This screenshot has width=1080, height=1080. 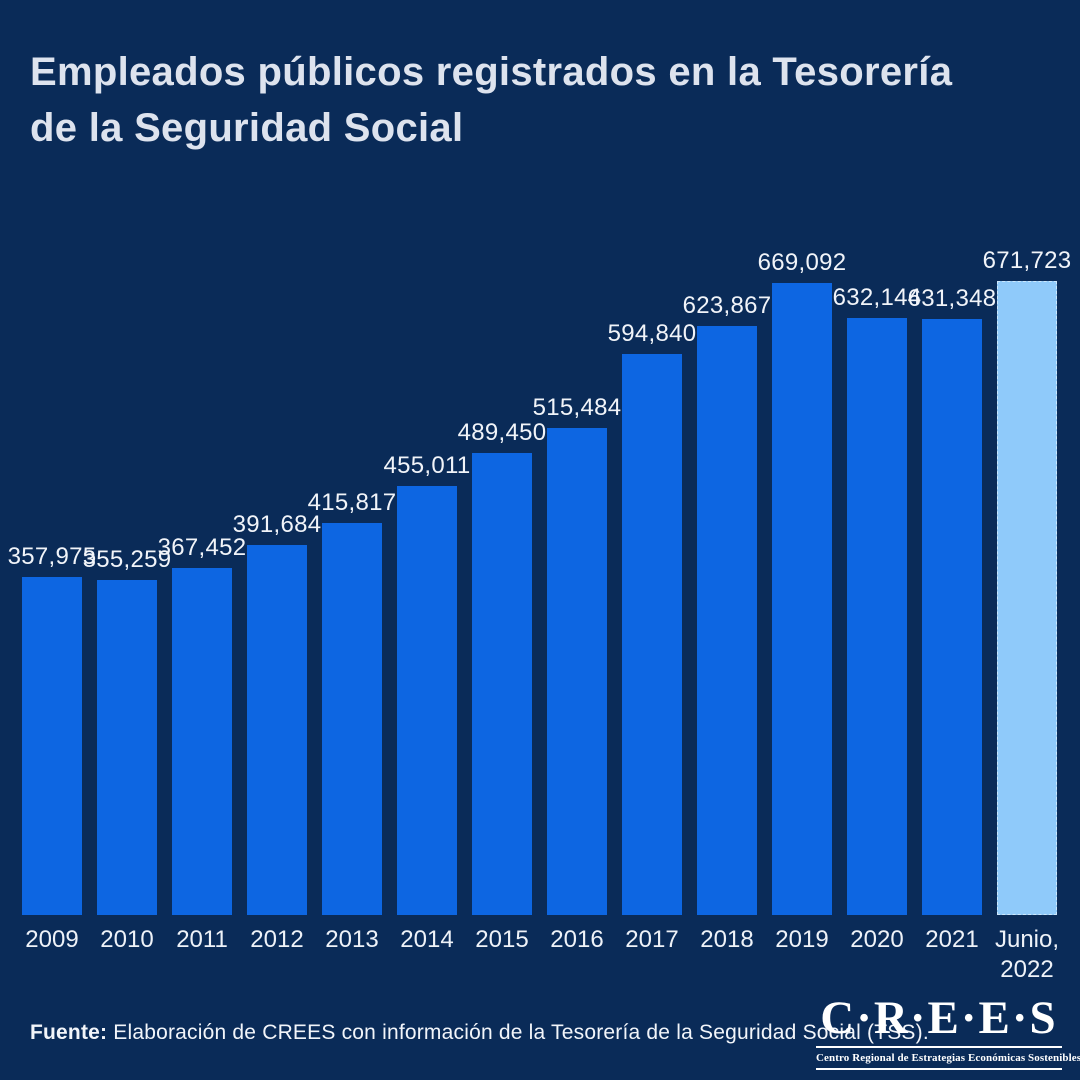 I want to click on bar-value-label: 455,011, so click(x=427, y=465).